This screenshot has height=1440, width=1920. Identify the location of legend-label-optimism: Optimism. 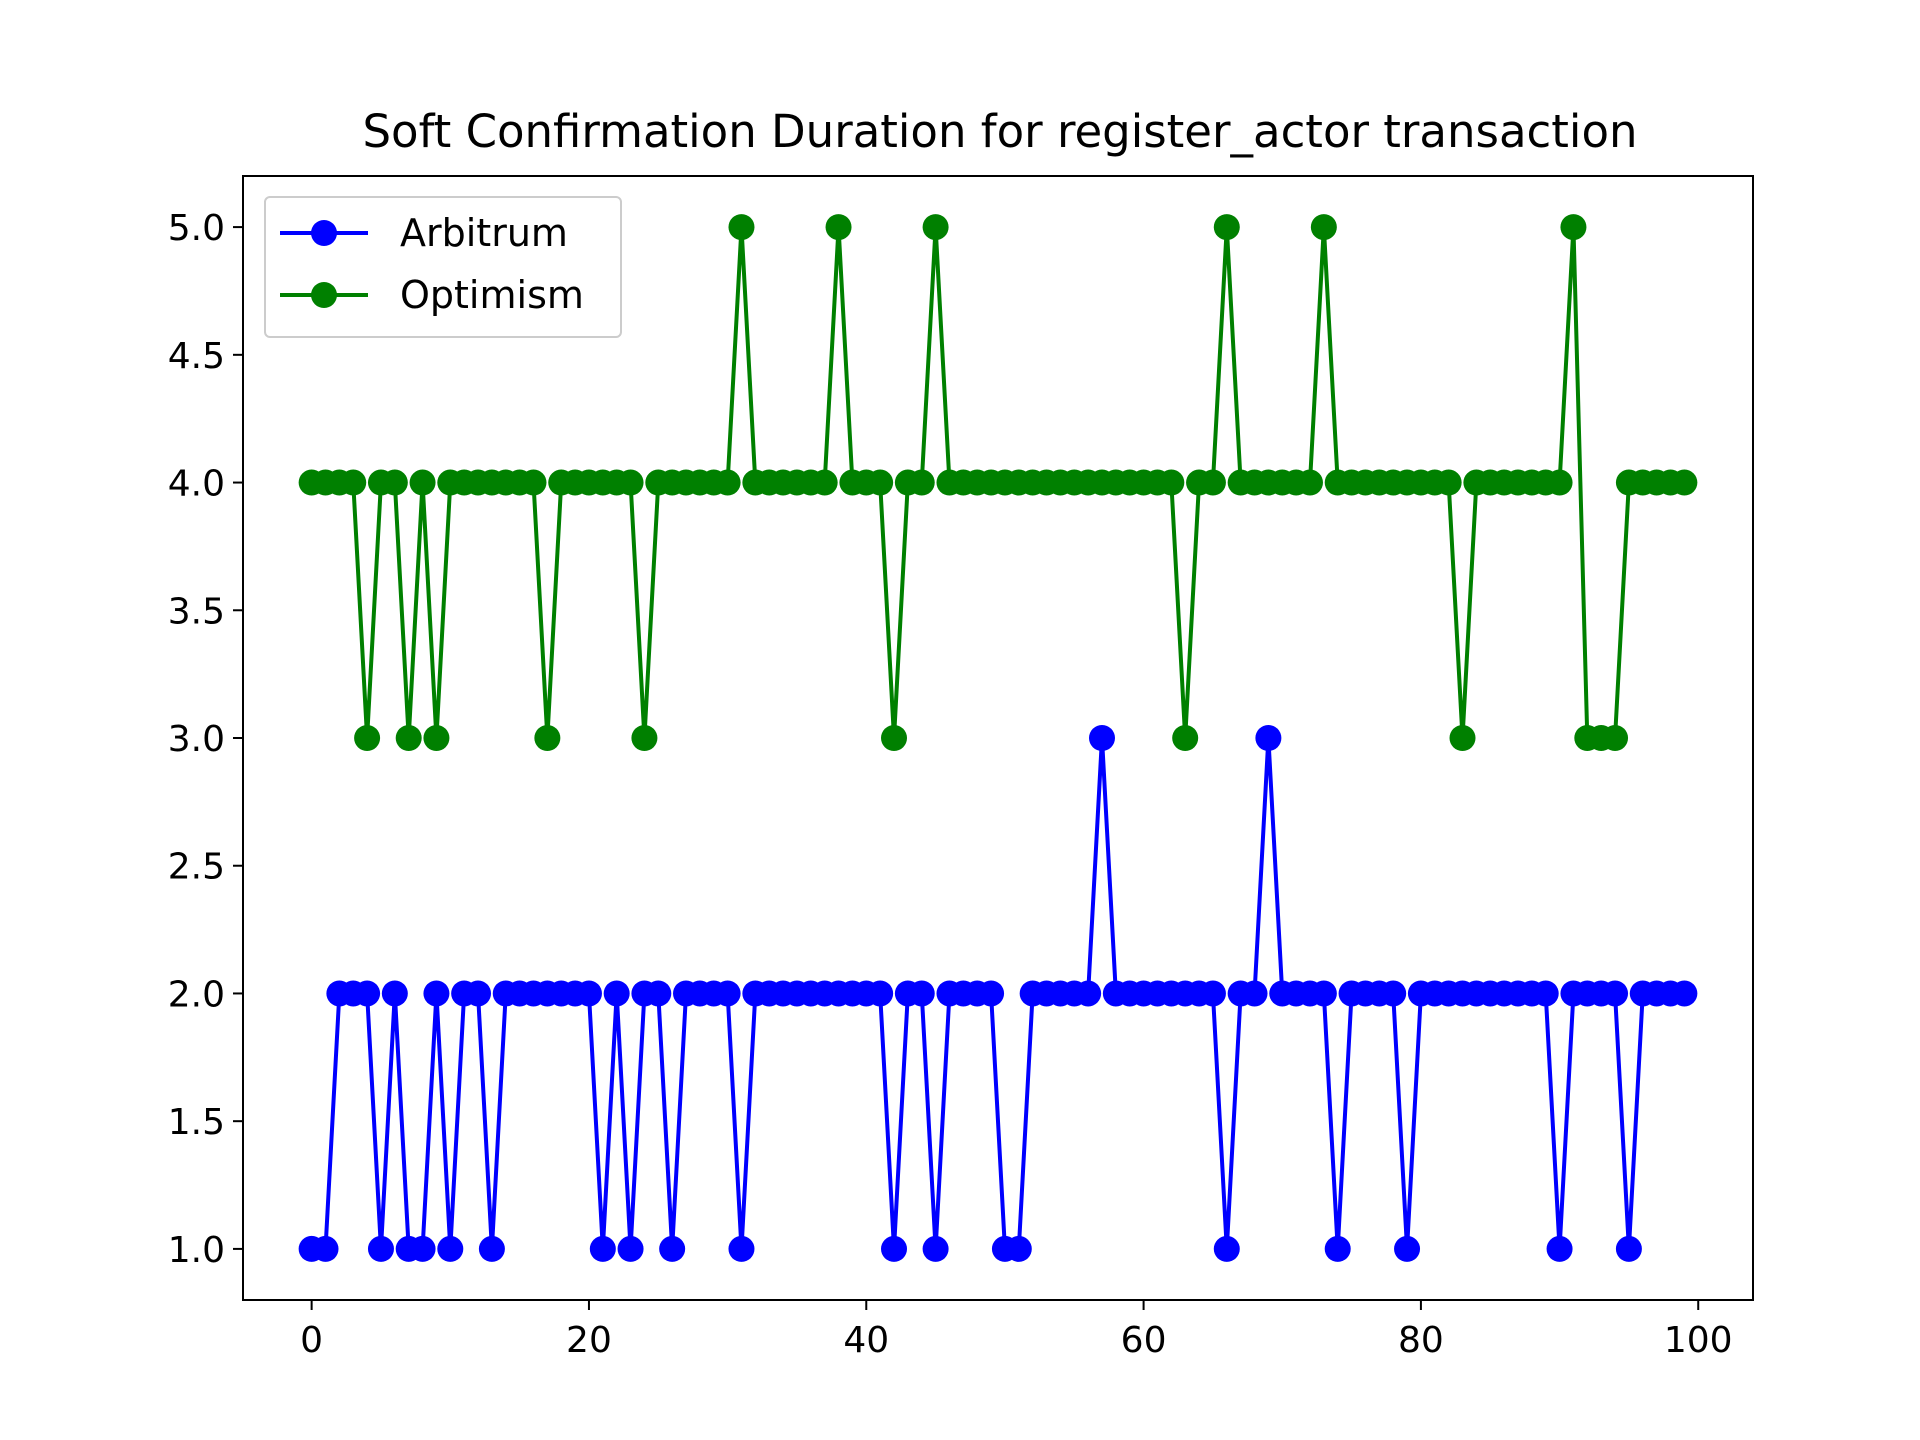
(492, 295).